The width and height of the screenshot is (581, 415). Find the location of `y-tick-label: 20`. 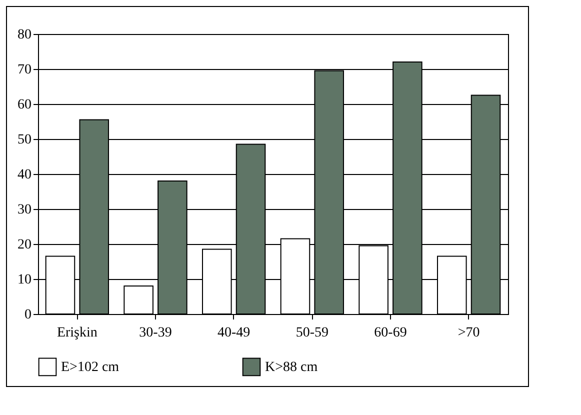

y-tick-label: 20 is located at coordinates (25, 245).